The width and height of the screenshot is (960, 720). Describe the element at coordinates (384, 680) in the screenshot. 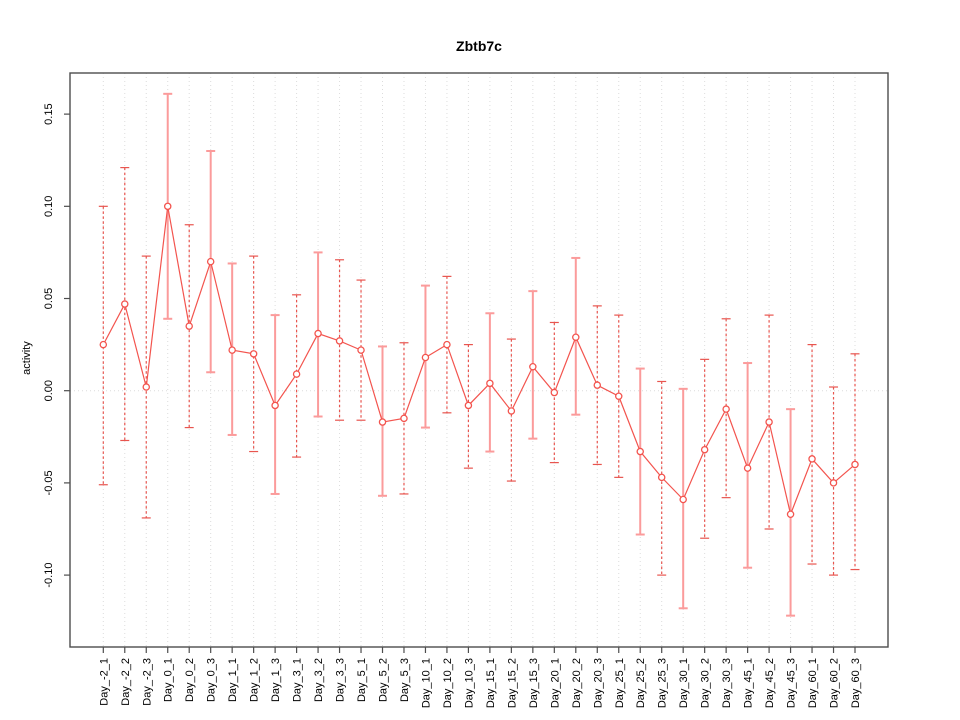

I see `x-tick-label: Day_5_2` at that location.